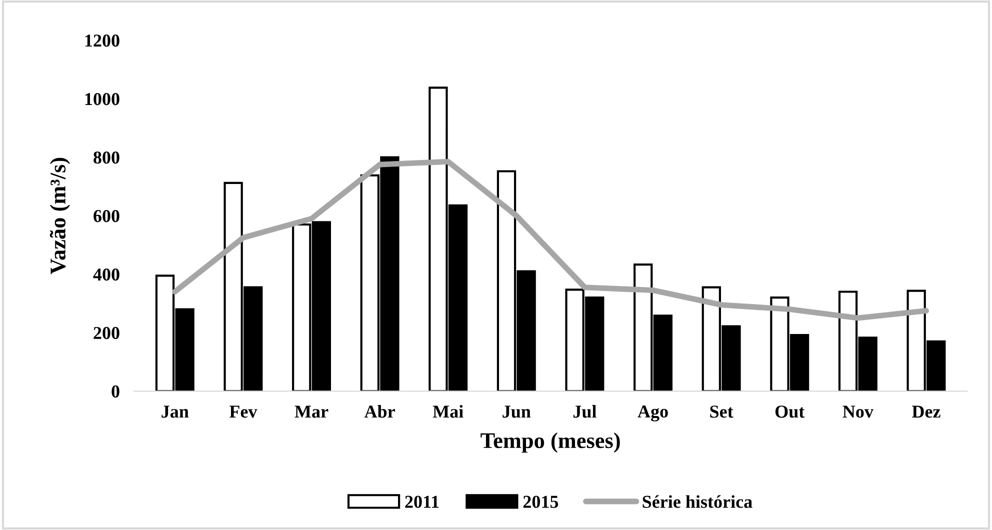  Describe the element at coordinates (107, 157) in the screenshot. I see `y-tick-label: 800` at that location.